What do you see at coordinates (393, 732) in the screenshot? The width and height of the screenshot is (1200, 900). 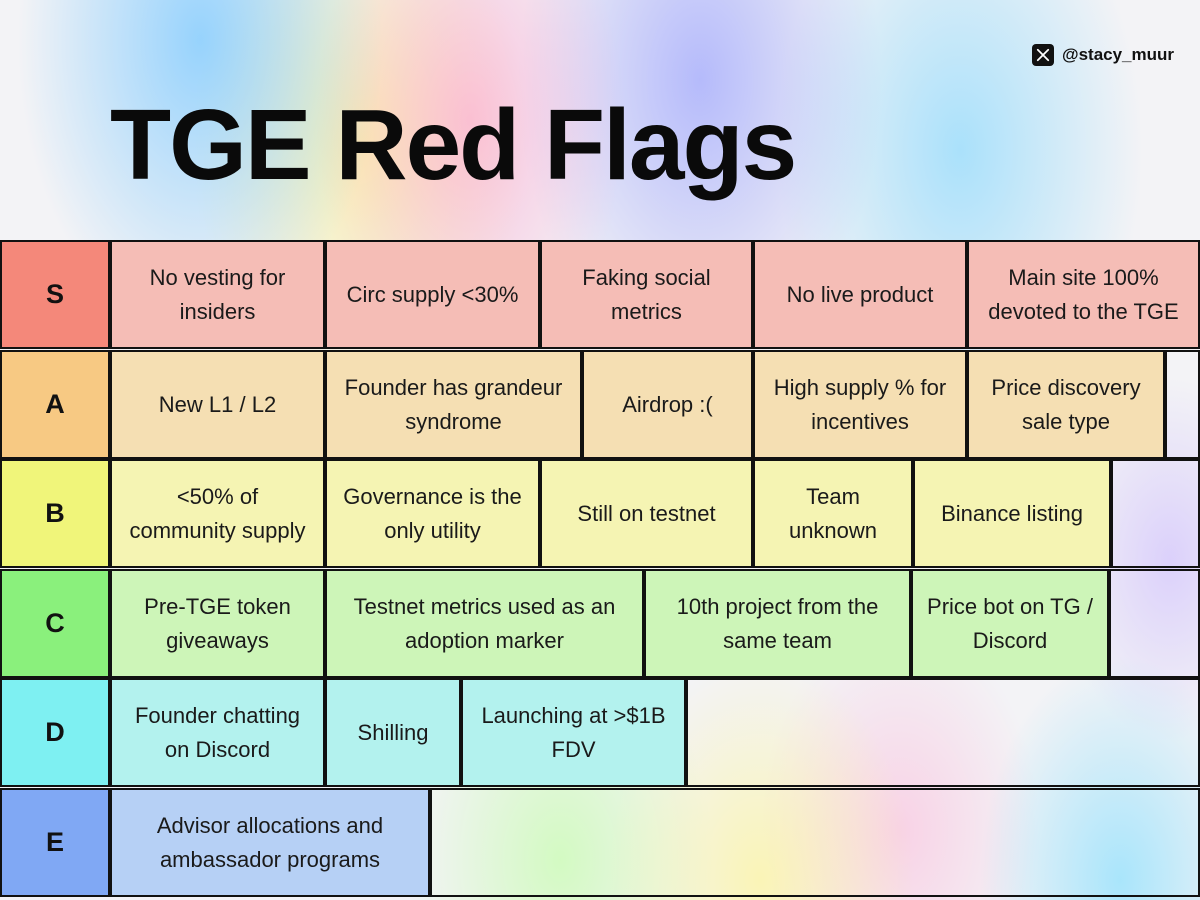 I see `tier-item: Shilling` at bounding box center [393, 732].